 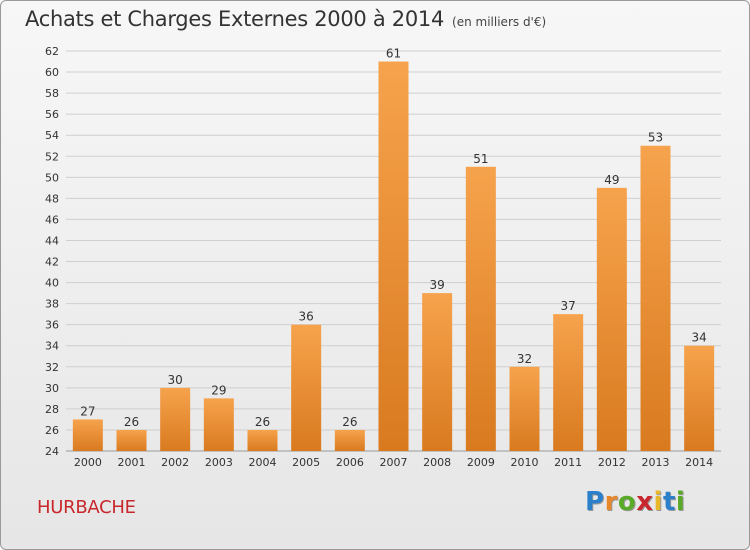 What do you see at coordinates (52, 430) in the screenshot?
I see `y-tick-label: 26` at bounding box center [52, 430].